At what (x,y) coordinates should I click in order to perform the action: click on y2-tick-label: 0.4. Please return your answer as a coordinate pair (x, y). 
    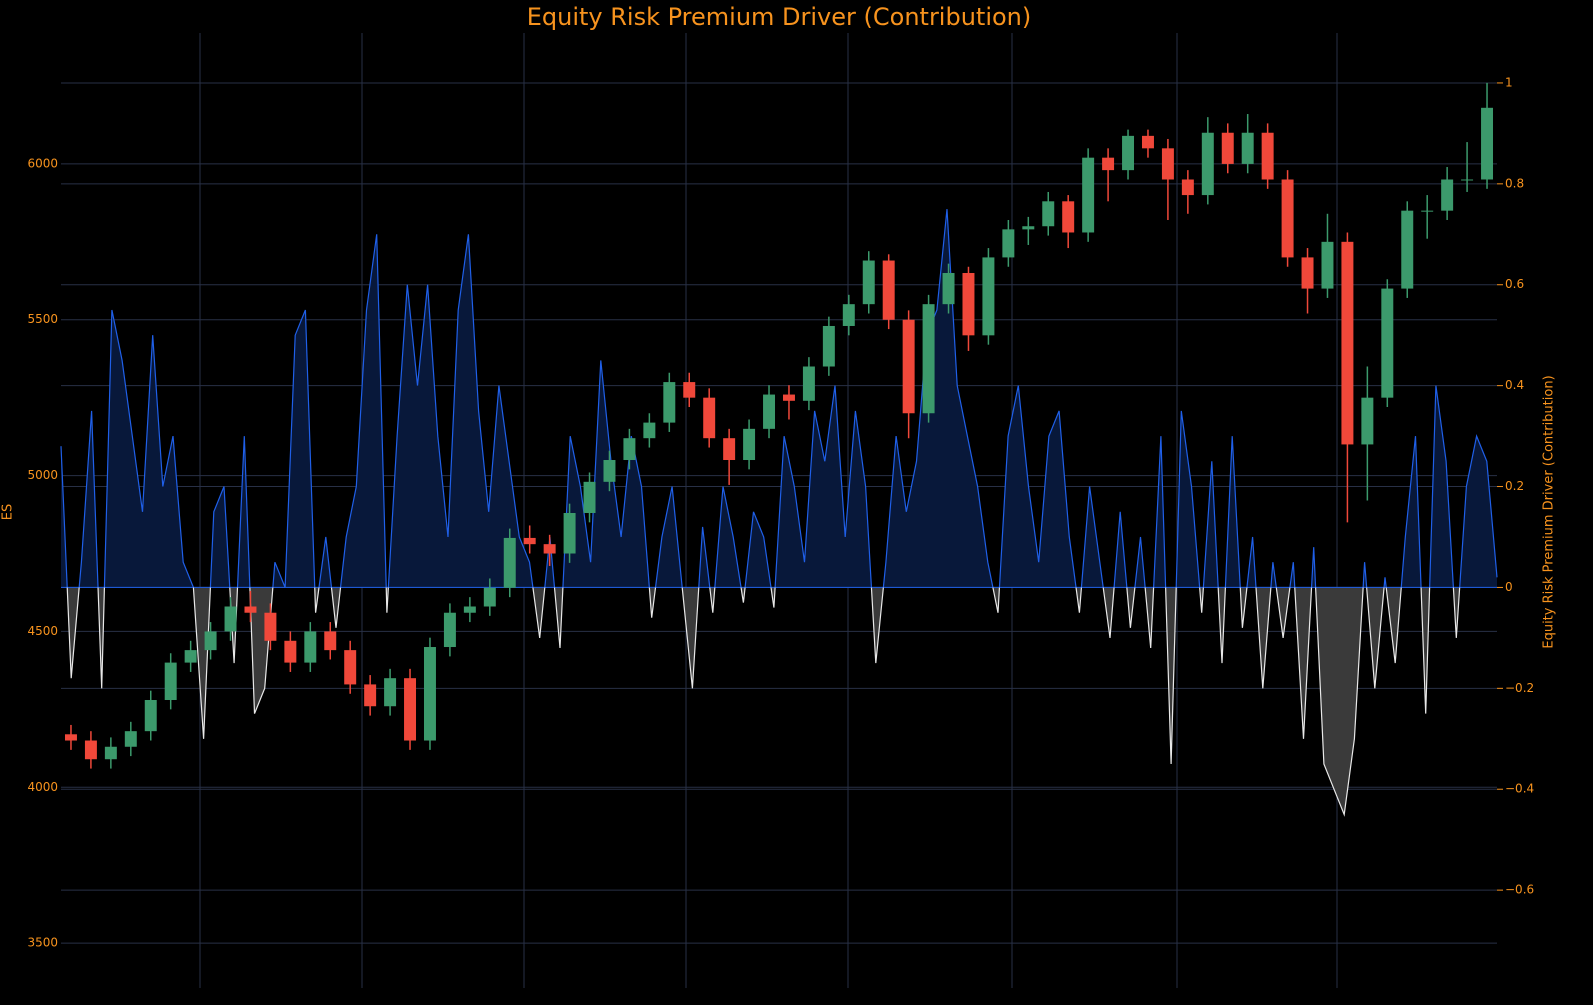
    Looking at the image, I should click on (1514, 385).